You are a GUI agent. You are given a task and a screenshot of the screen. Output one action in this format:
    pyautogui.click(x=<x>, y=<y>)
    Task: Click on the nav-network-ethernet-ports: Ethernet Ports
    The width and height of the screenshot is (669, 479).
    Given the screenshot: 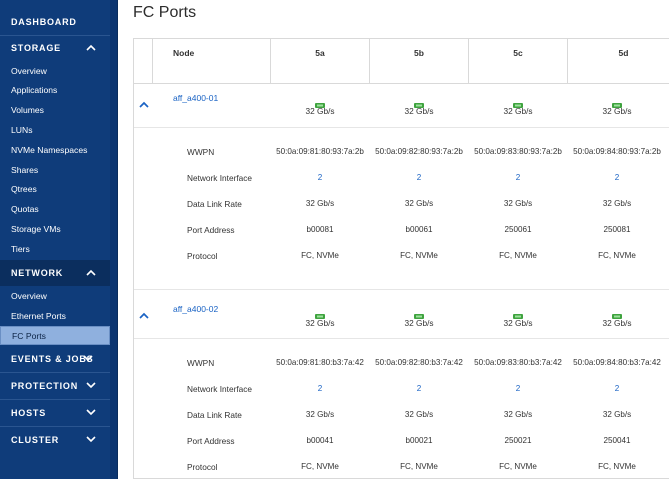 What is the action you would take?
    pyautogui.click(x=38, y=316)
    